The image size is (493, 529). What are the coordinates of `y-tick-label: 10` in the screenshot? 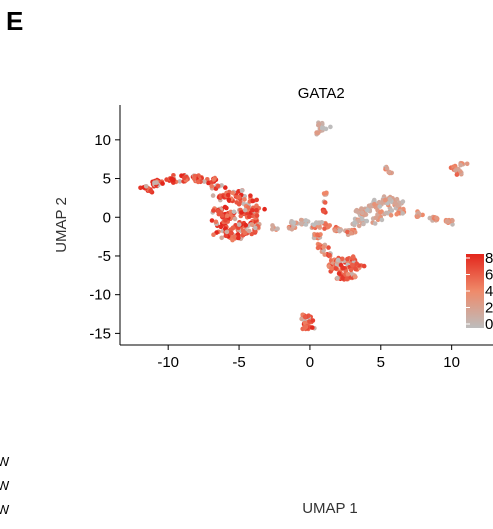 It's located at (102, 140).